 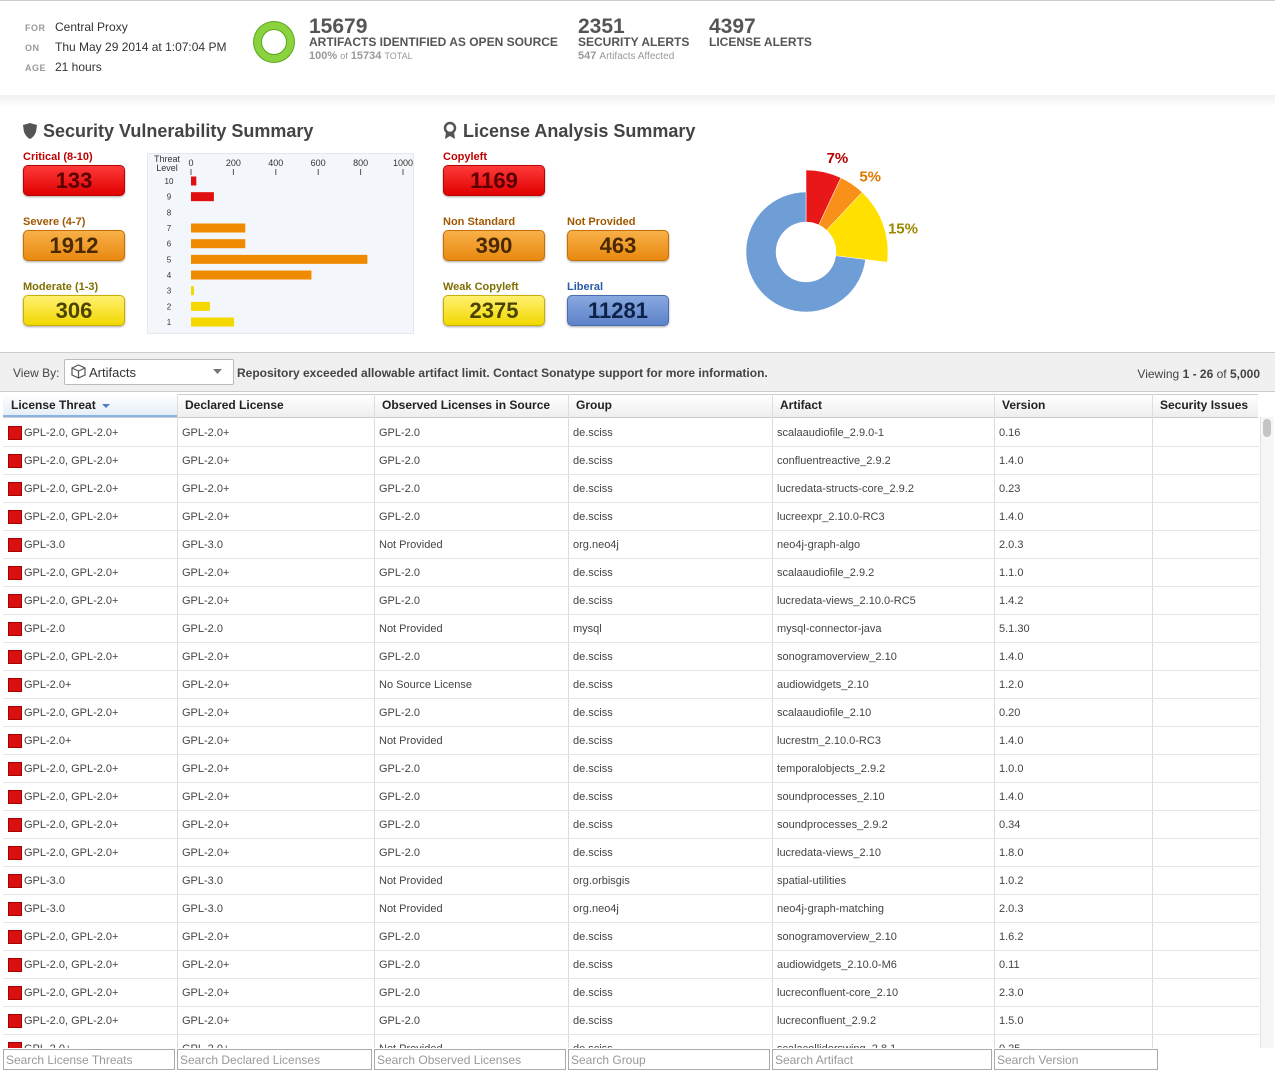 What do you see at coordinates (450, 130) in the screenshot?
I see `ribbon-icon` at bounding box center [450, 130].